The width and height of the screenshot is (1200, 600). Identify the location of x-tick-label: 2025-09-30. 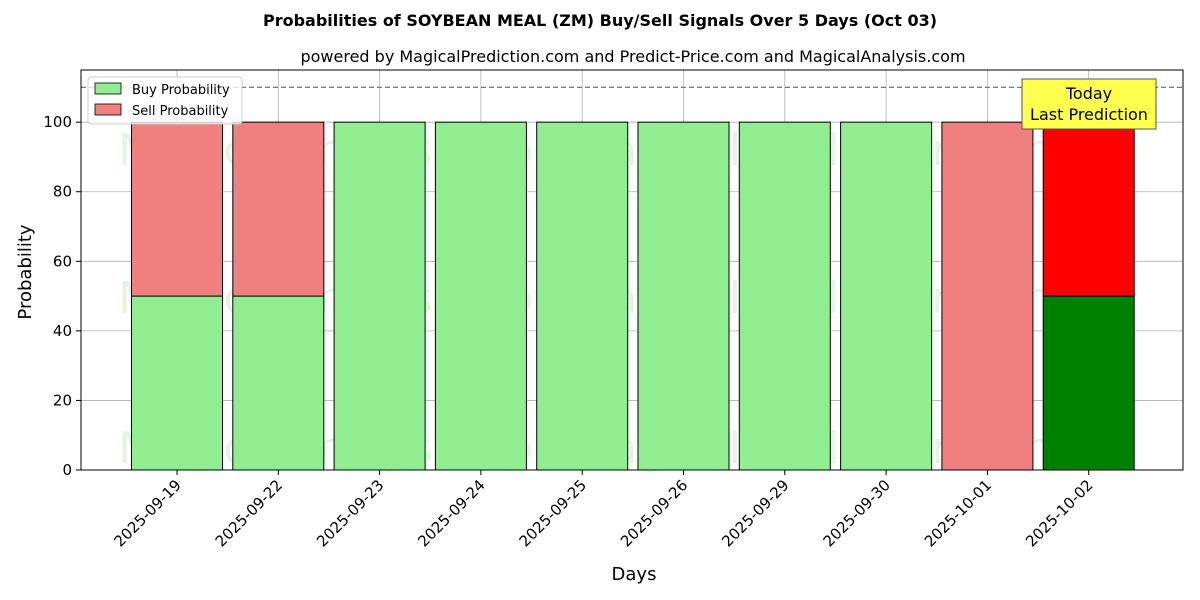
(857, 513).